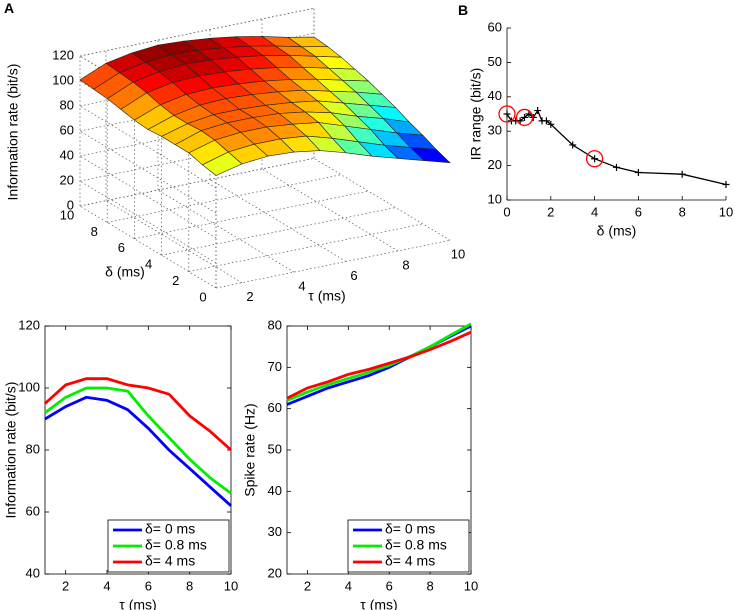 This screenshot has height=610, width=737. I want to click on ir-range-y-tick-label: 30, so click(495, 130).